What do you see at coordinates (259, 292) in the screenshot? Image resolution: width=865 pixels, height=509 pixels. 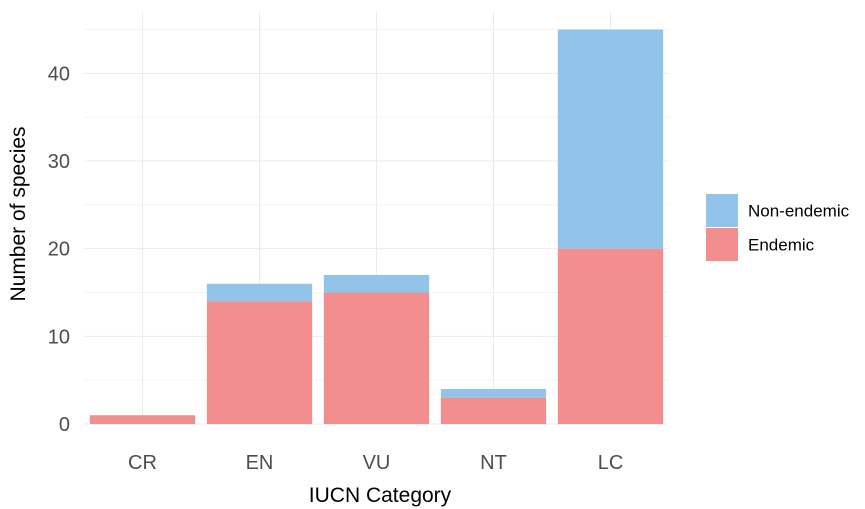 I see `bar-en-non-endemic` at bounding box center [259, 292].